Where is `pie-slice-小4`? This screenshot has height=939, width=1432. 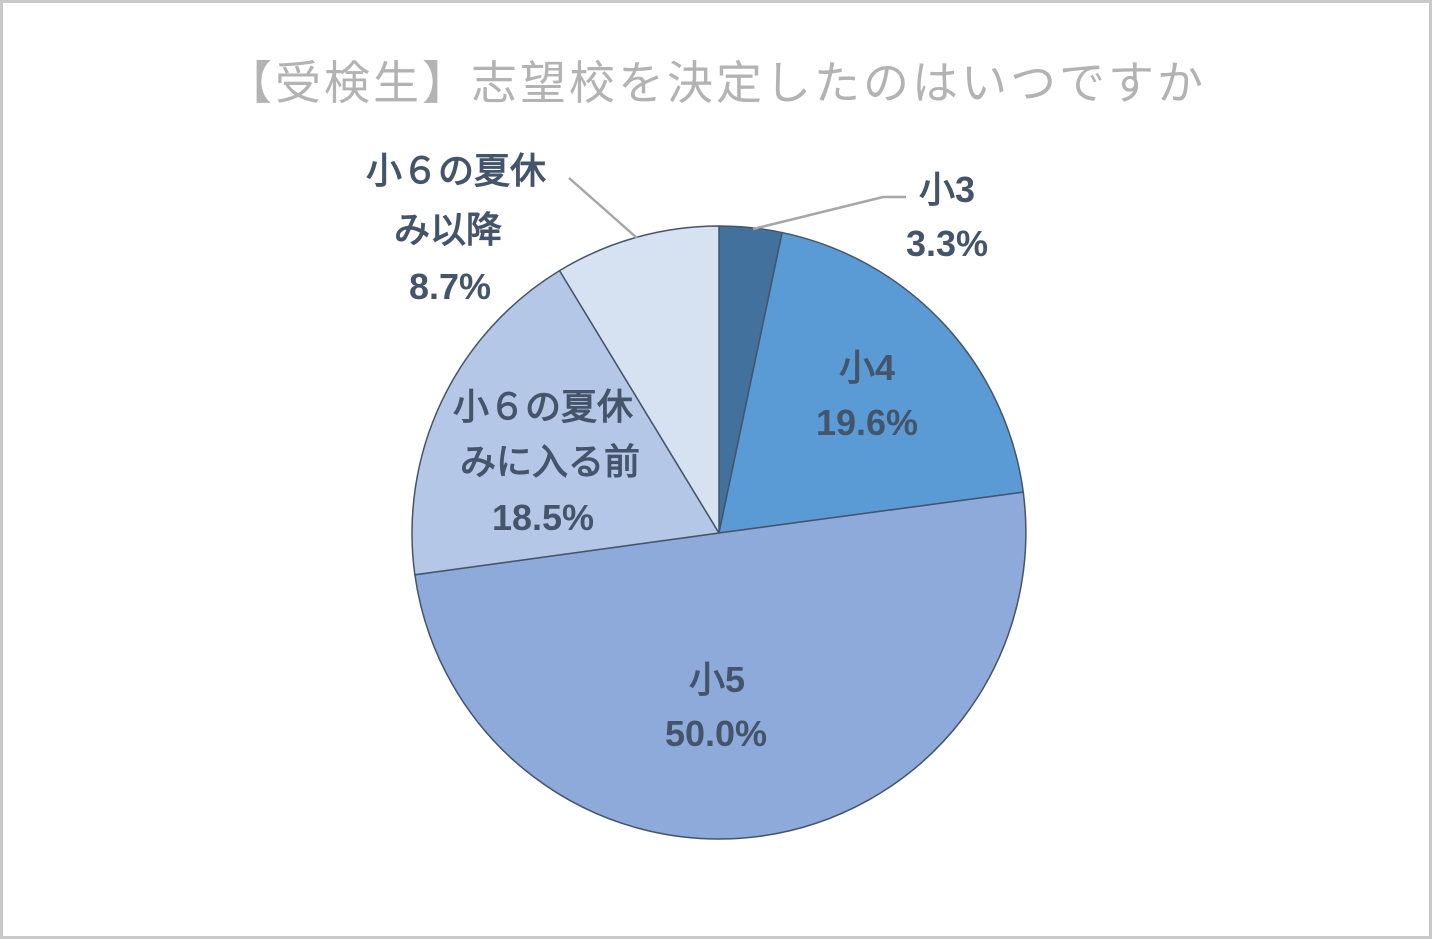 pie-slice-小4 is located at coordinates (871, 382).